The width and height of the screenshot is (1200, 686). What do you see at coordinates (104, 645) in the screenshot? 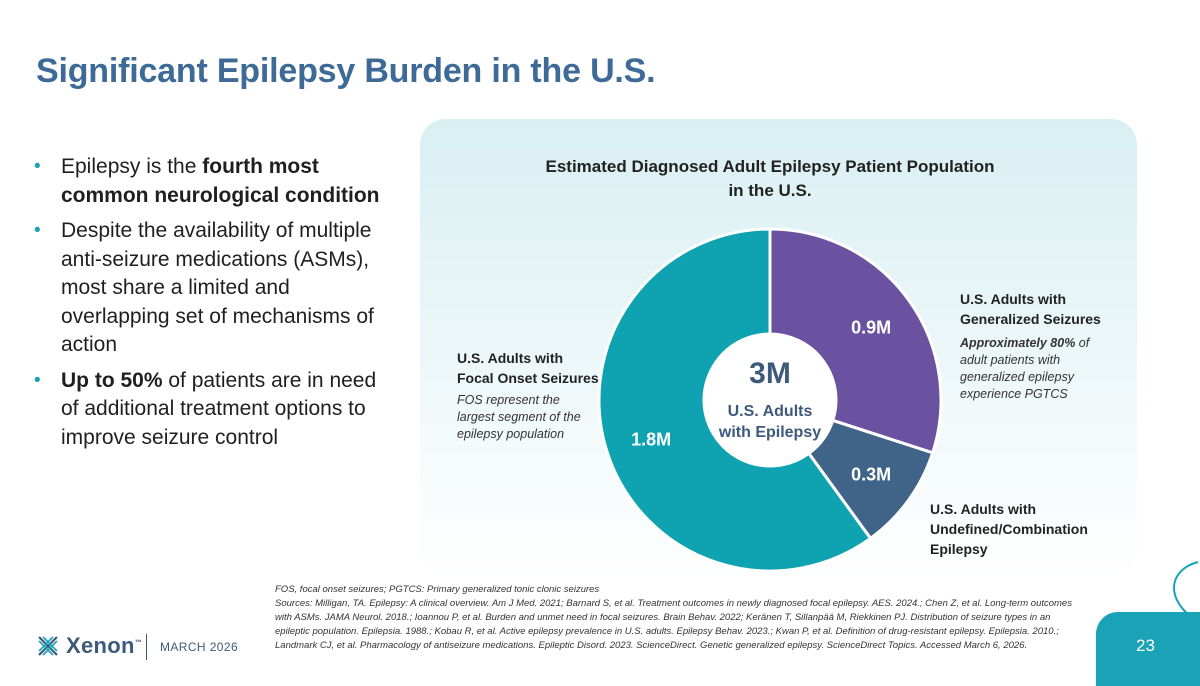
I see `logo-text: Xenon™` at bounding box center [104, 645].